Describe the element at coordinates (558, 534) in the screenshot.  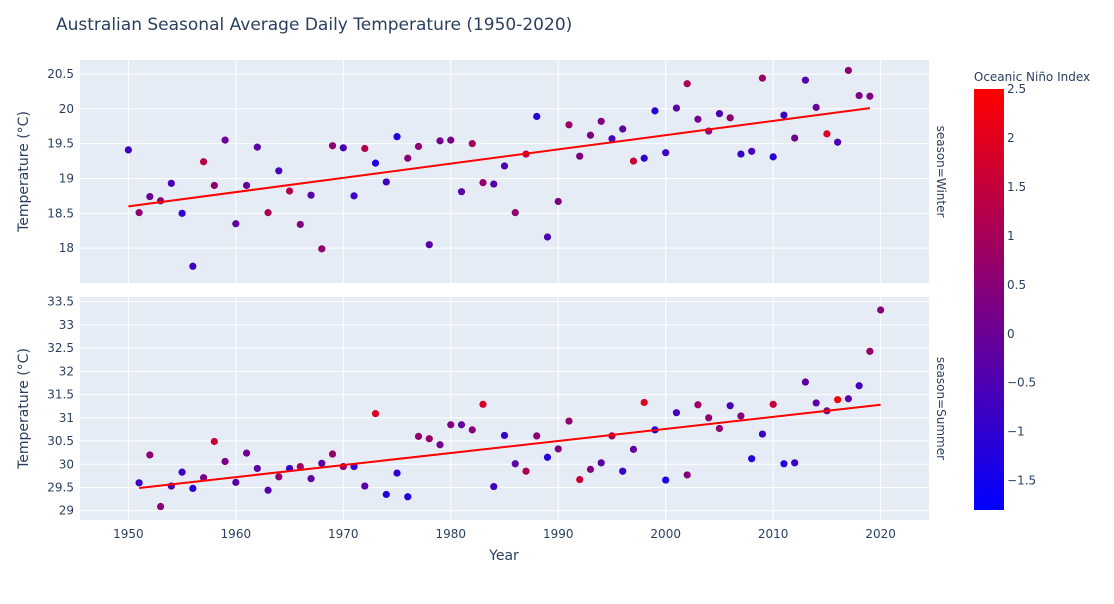
I see `x-tick-label: 1990` at that location.